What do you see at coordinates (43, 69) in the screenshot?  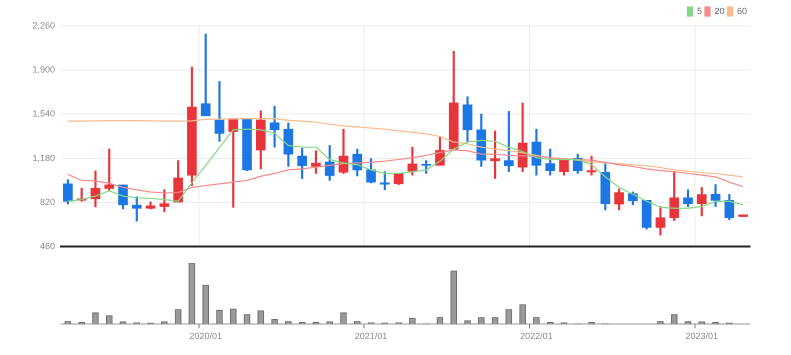 I see `y-tick-label: 1,900` at bounding box center [43, 69].